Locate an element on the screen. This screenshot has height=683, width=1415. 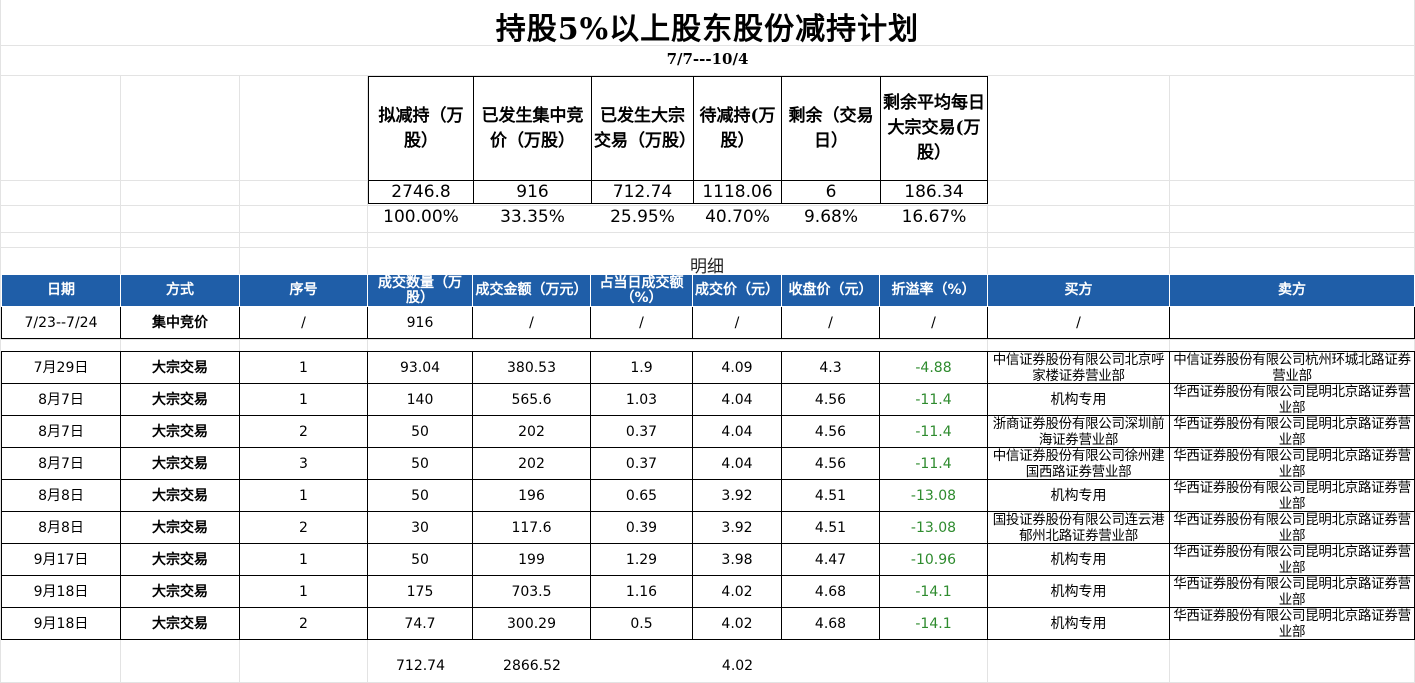
table-cell: 4.09 is located at coordinates (737, 367).